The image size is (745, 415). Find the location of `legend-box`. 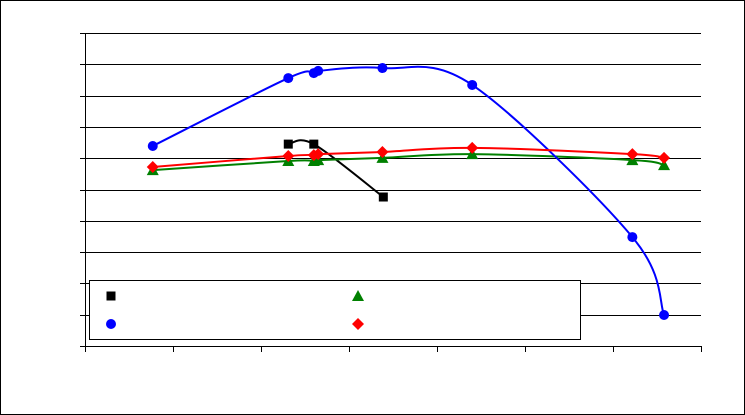

legend-box is located at coordinates (335, 310).